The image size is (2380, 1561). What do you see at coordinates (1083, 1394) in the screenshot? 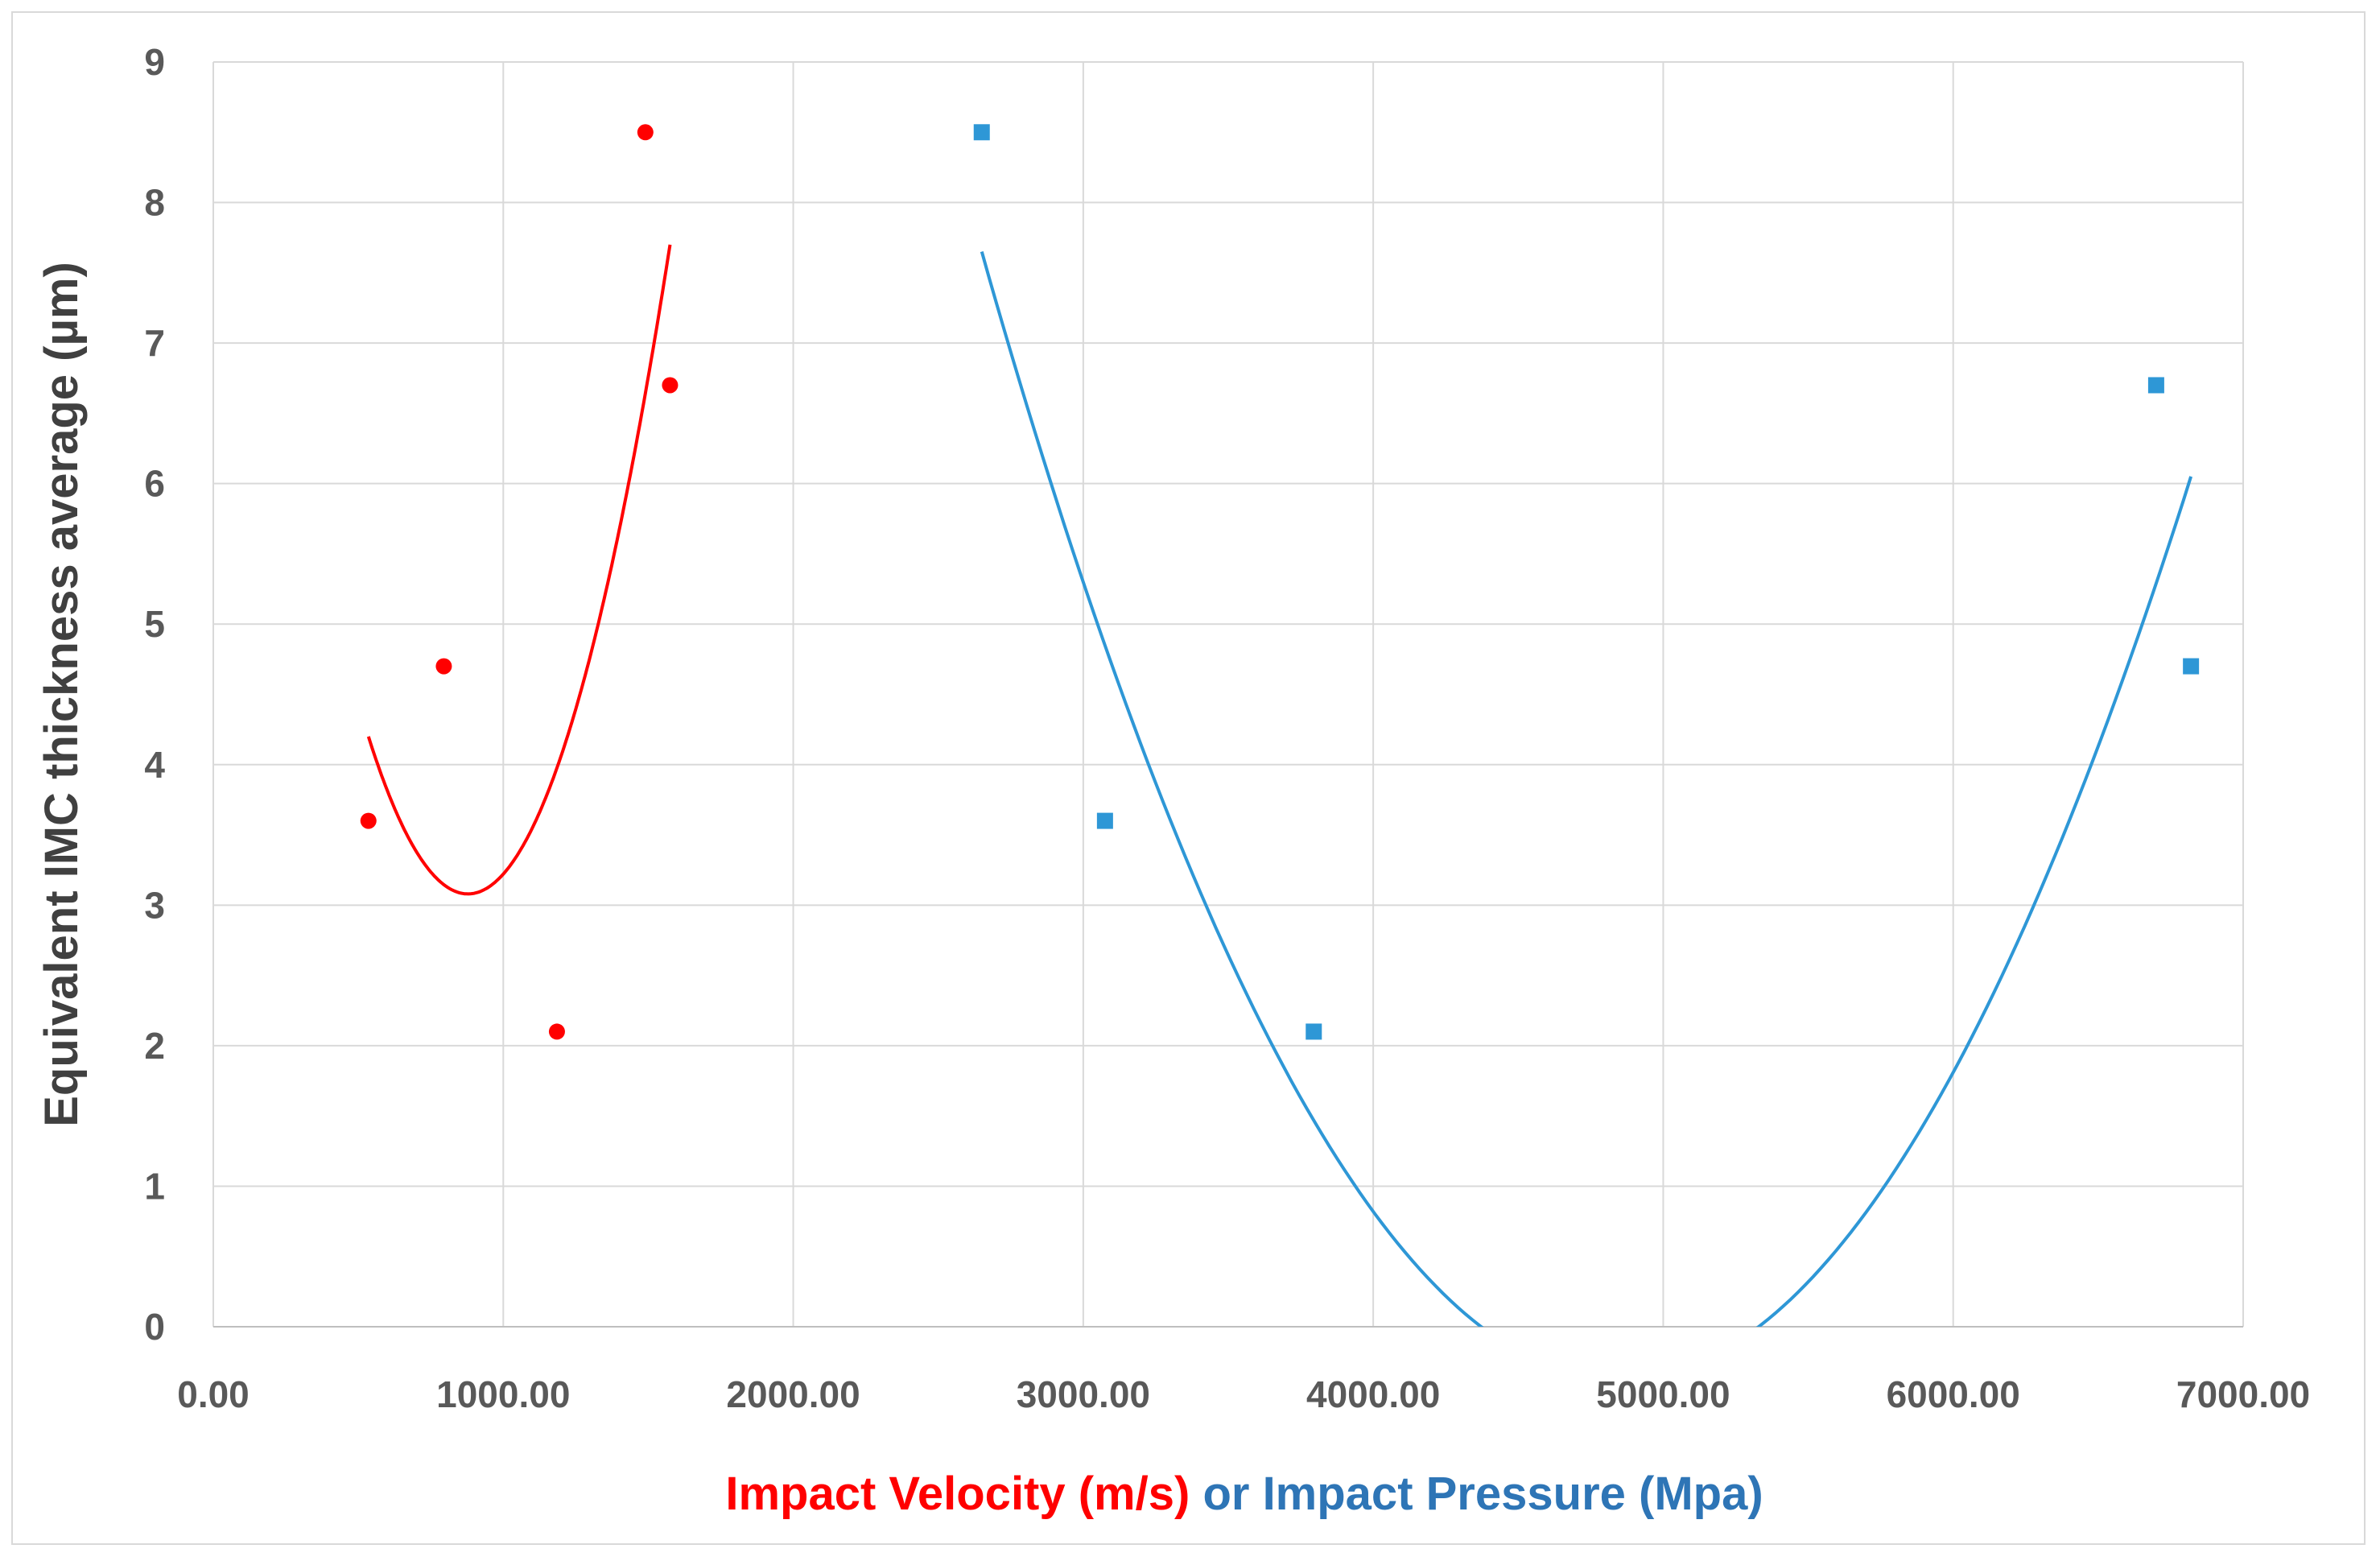
I see `x-tick-label: 3000.00` at bounding box center [1083, 1394].